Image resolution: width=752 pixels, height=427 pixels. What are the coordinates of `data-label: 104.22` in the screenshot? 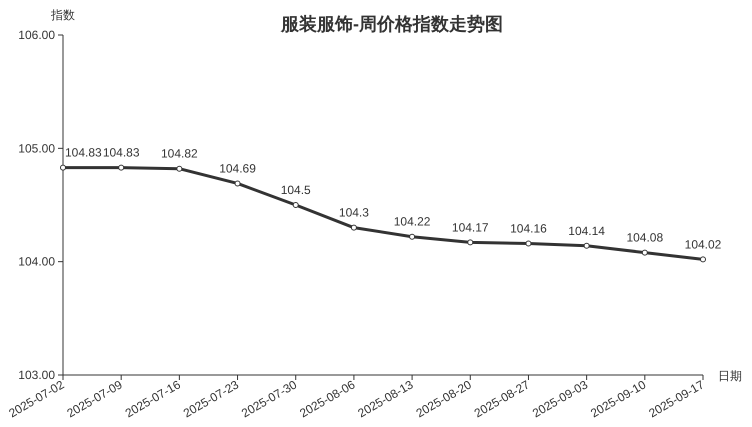 It's located at (412, 221).